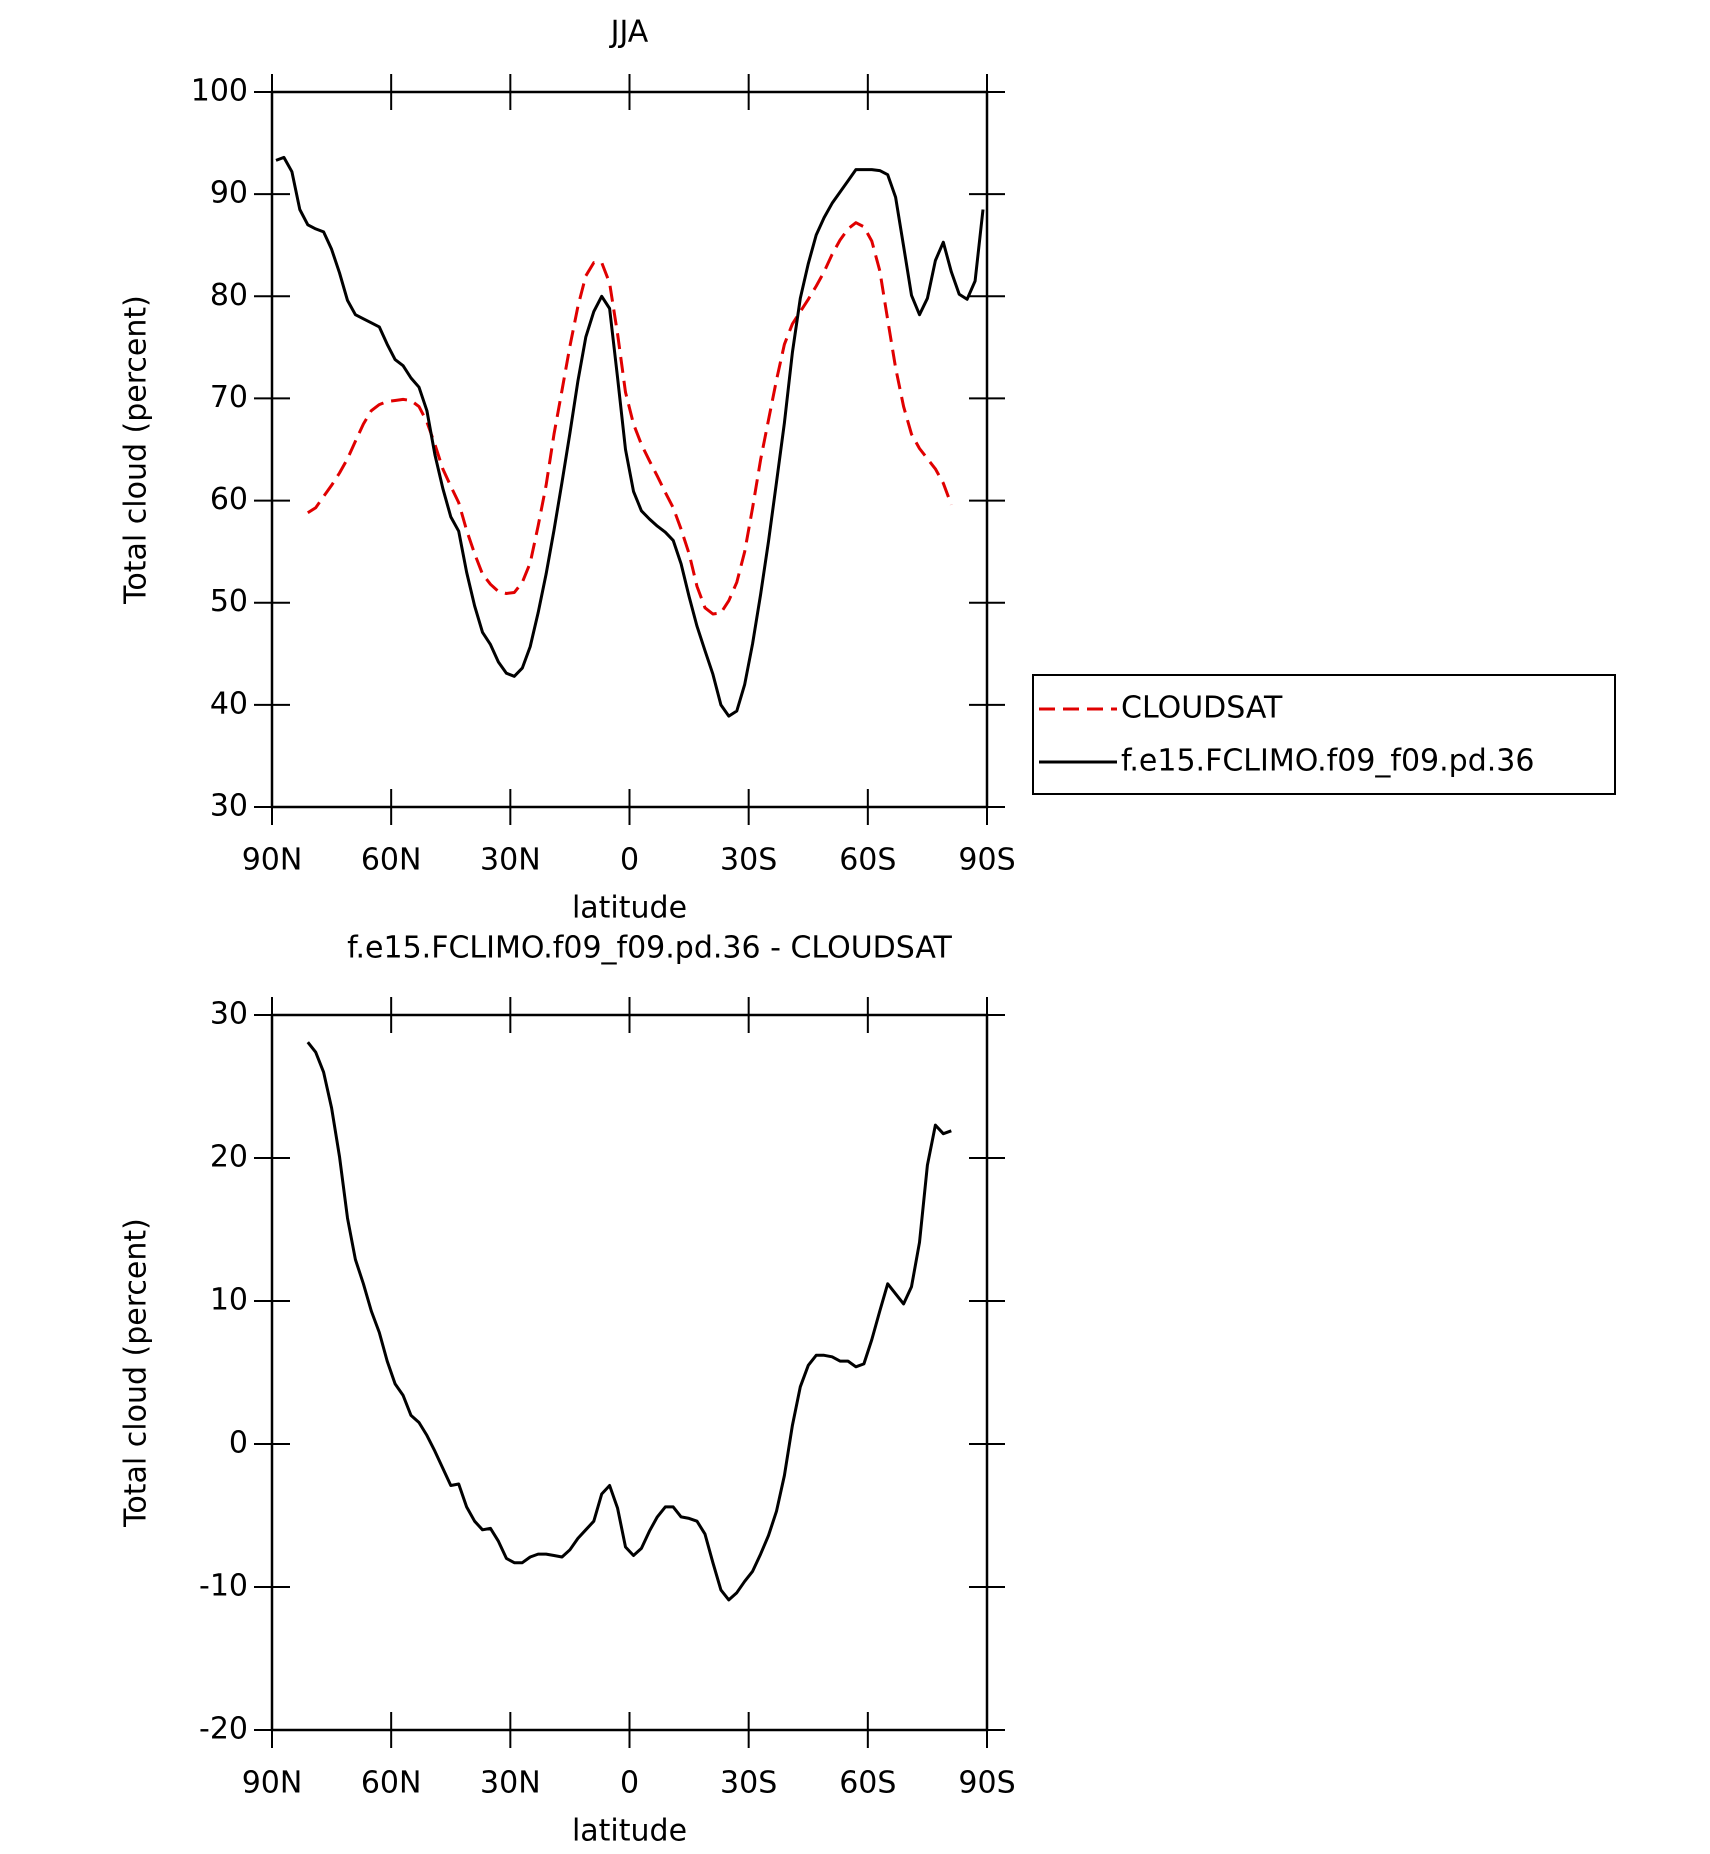 The image size is (1710, 1854). I want to click on y-tick-label: 0, so click(238, 1443).